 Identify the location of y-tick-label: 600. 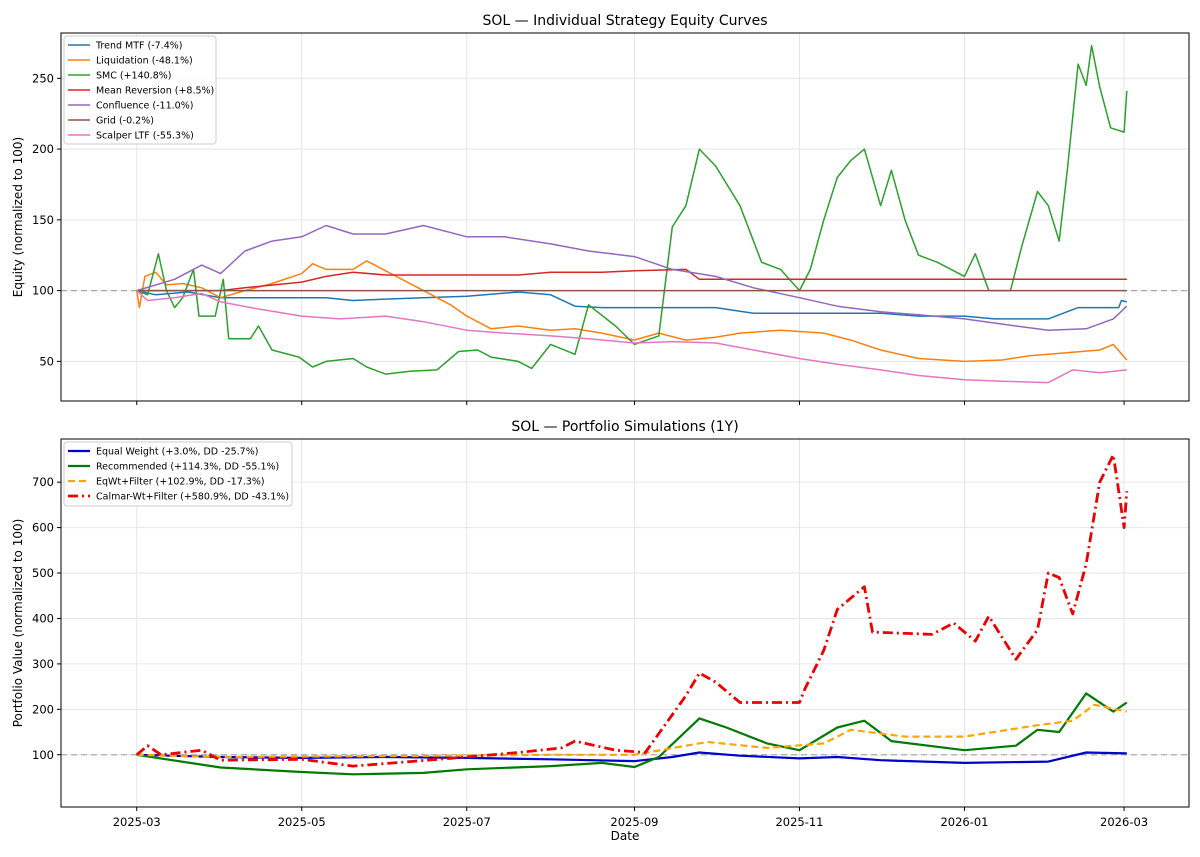
(43, 528).